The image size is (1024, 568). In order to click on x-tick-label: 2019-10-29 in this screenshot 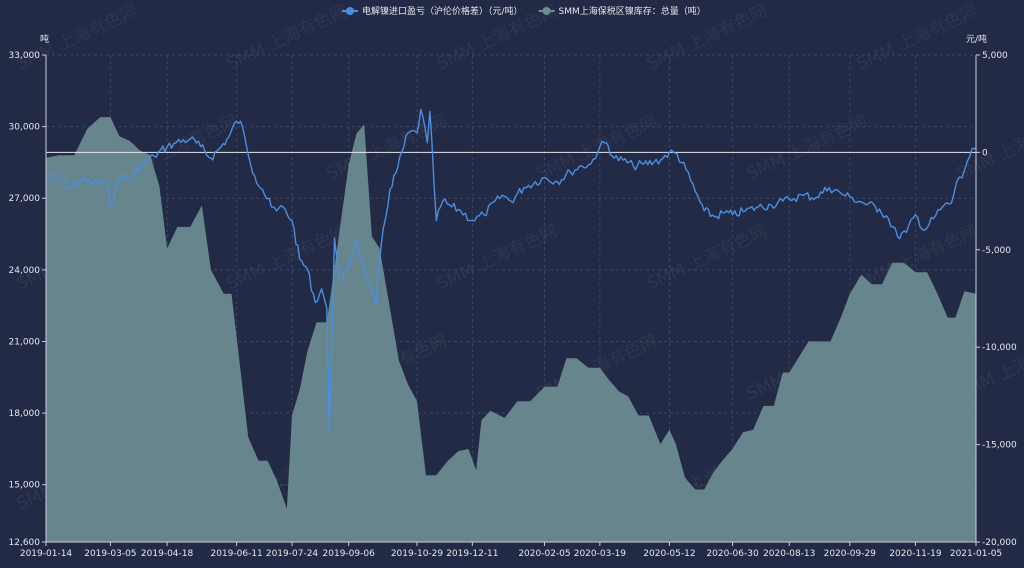, I will do `click(417, 554)`.